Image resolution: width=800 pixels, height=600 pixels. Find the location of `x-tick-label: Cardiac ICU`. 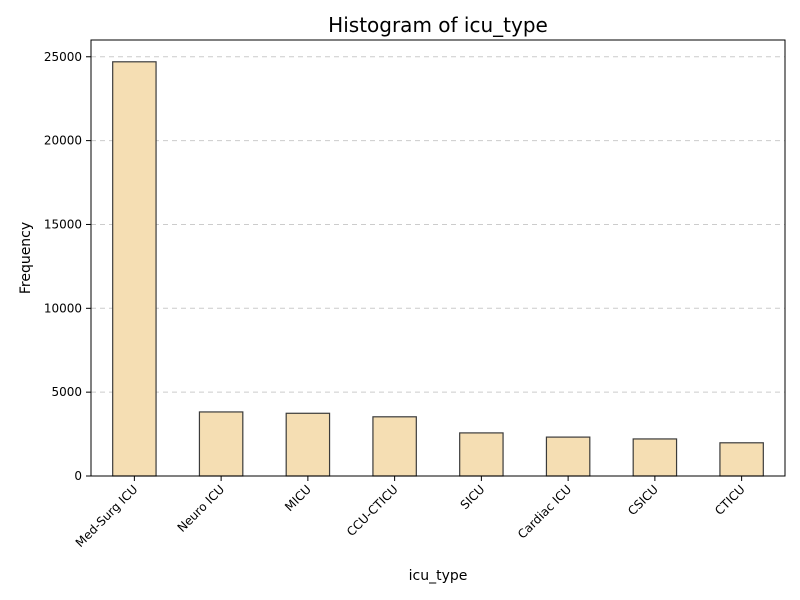

x-tick-label: Cardiac ICU is located at coordinates (544, 511).